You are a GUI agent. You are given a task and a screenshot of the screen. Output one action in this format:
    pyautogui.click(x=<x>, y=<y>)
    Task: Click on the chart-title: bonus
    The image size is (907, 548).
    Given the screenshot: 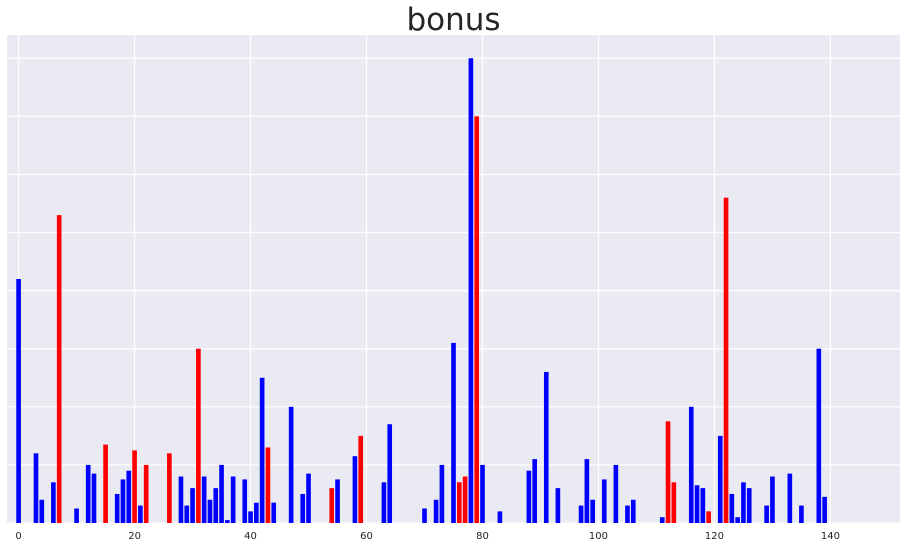 What is the action you would take?
    pyautogui.click(x=453, y=20)
    